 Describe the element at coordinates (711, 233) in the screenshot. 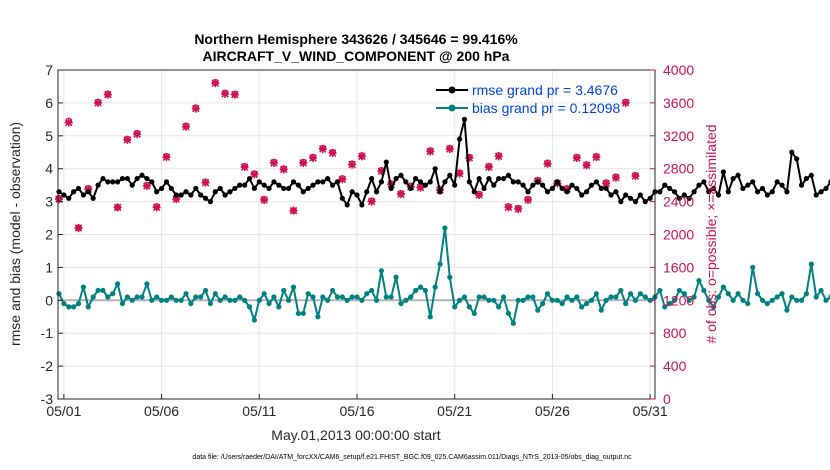

I see `right-y-axis-label: # of obs: o=possible; ×=assimilated` at that location.